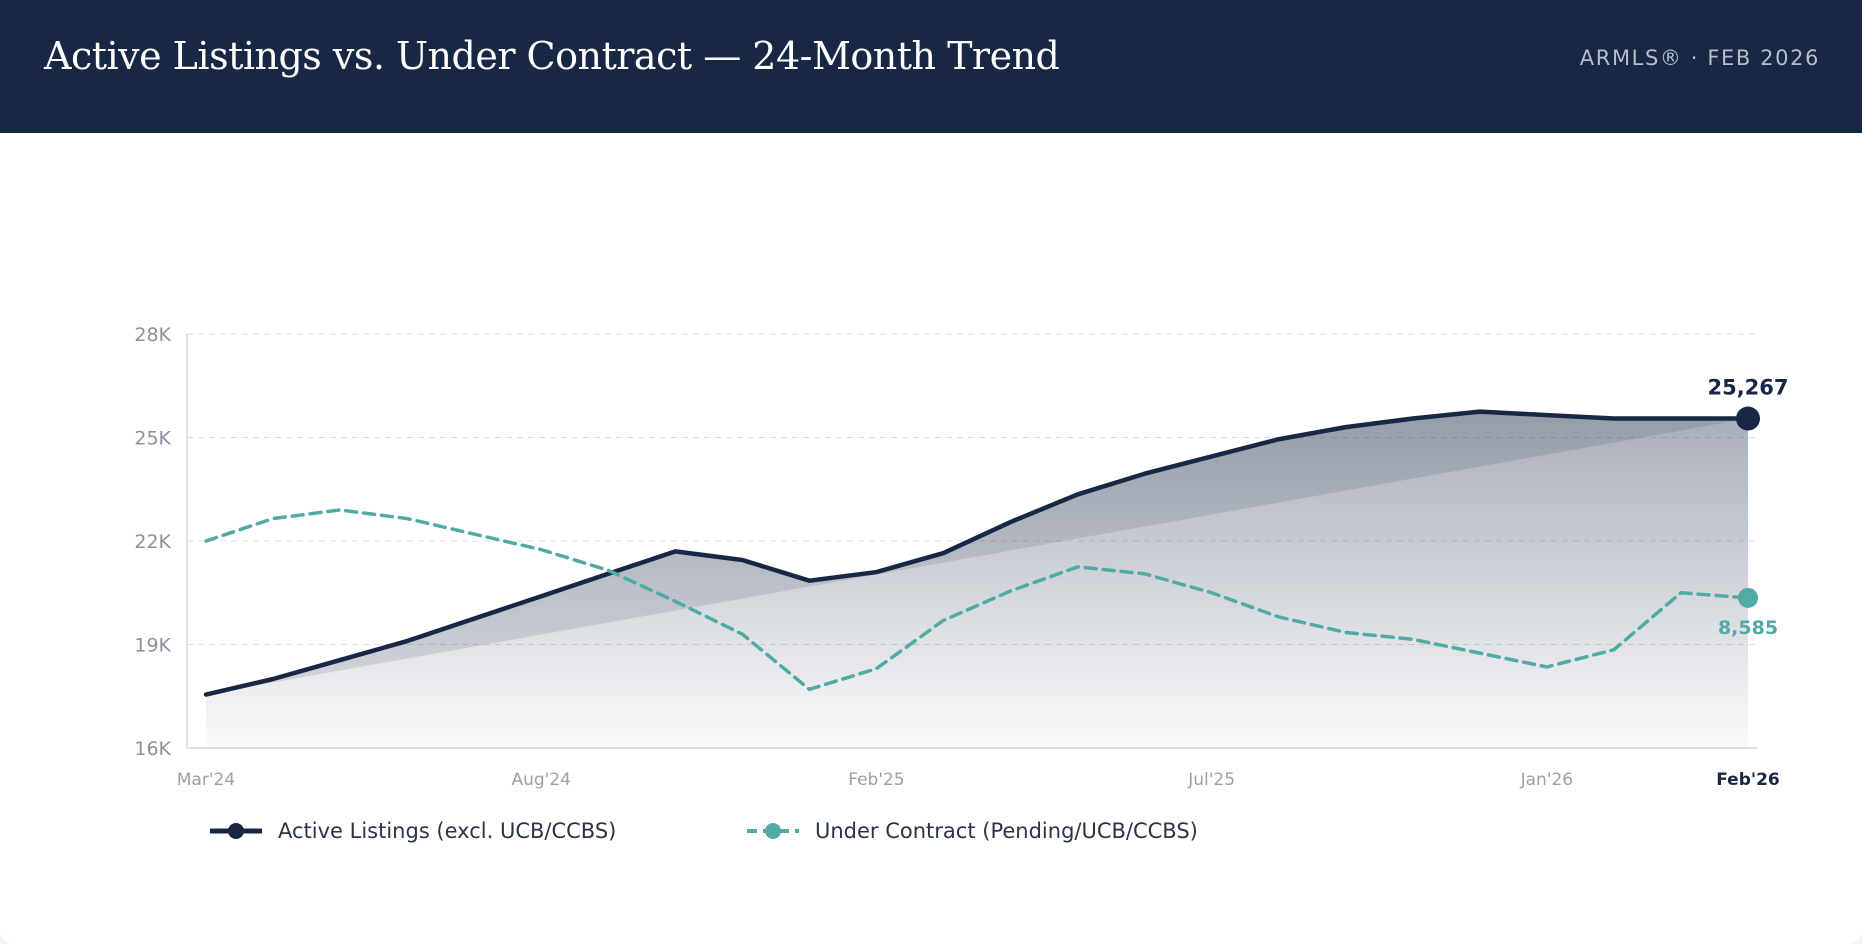 Image resolution: width=1862 pixels, height=944 pixels. Describe the element at coordinates (1006, 831) in the screenshot. I see `legend-label-under-contract: Under Contract (Pending/UCB/CCBS)` at that location.